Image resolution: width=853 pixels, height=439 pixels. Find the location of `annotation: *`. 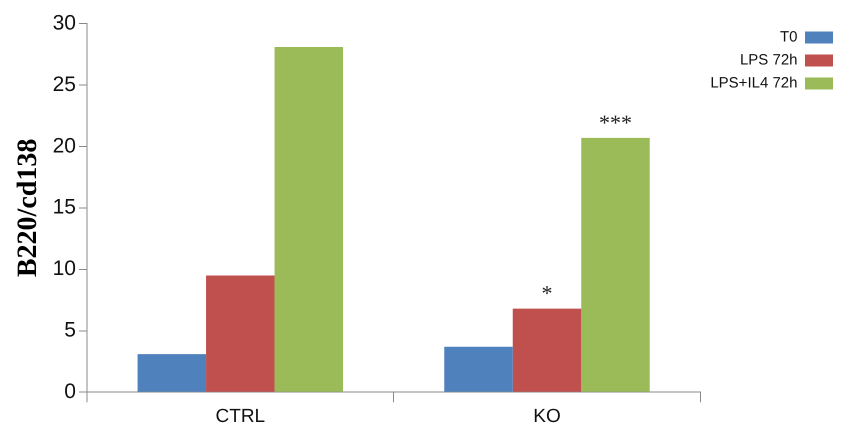

annotation: * is located at coordinates (546, 293).